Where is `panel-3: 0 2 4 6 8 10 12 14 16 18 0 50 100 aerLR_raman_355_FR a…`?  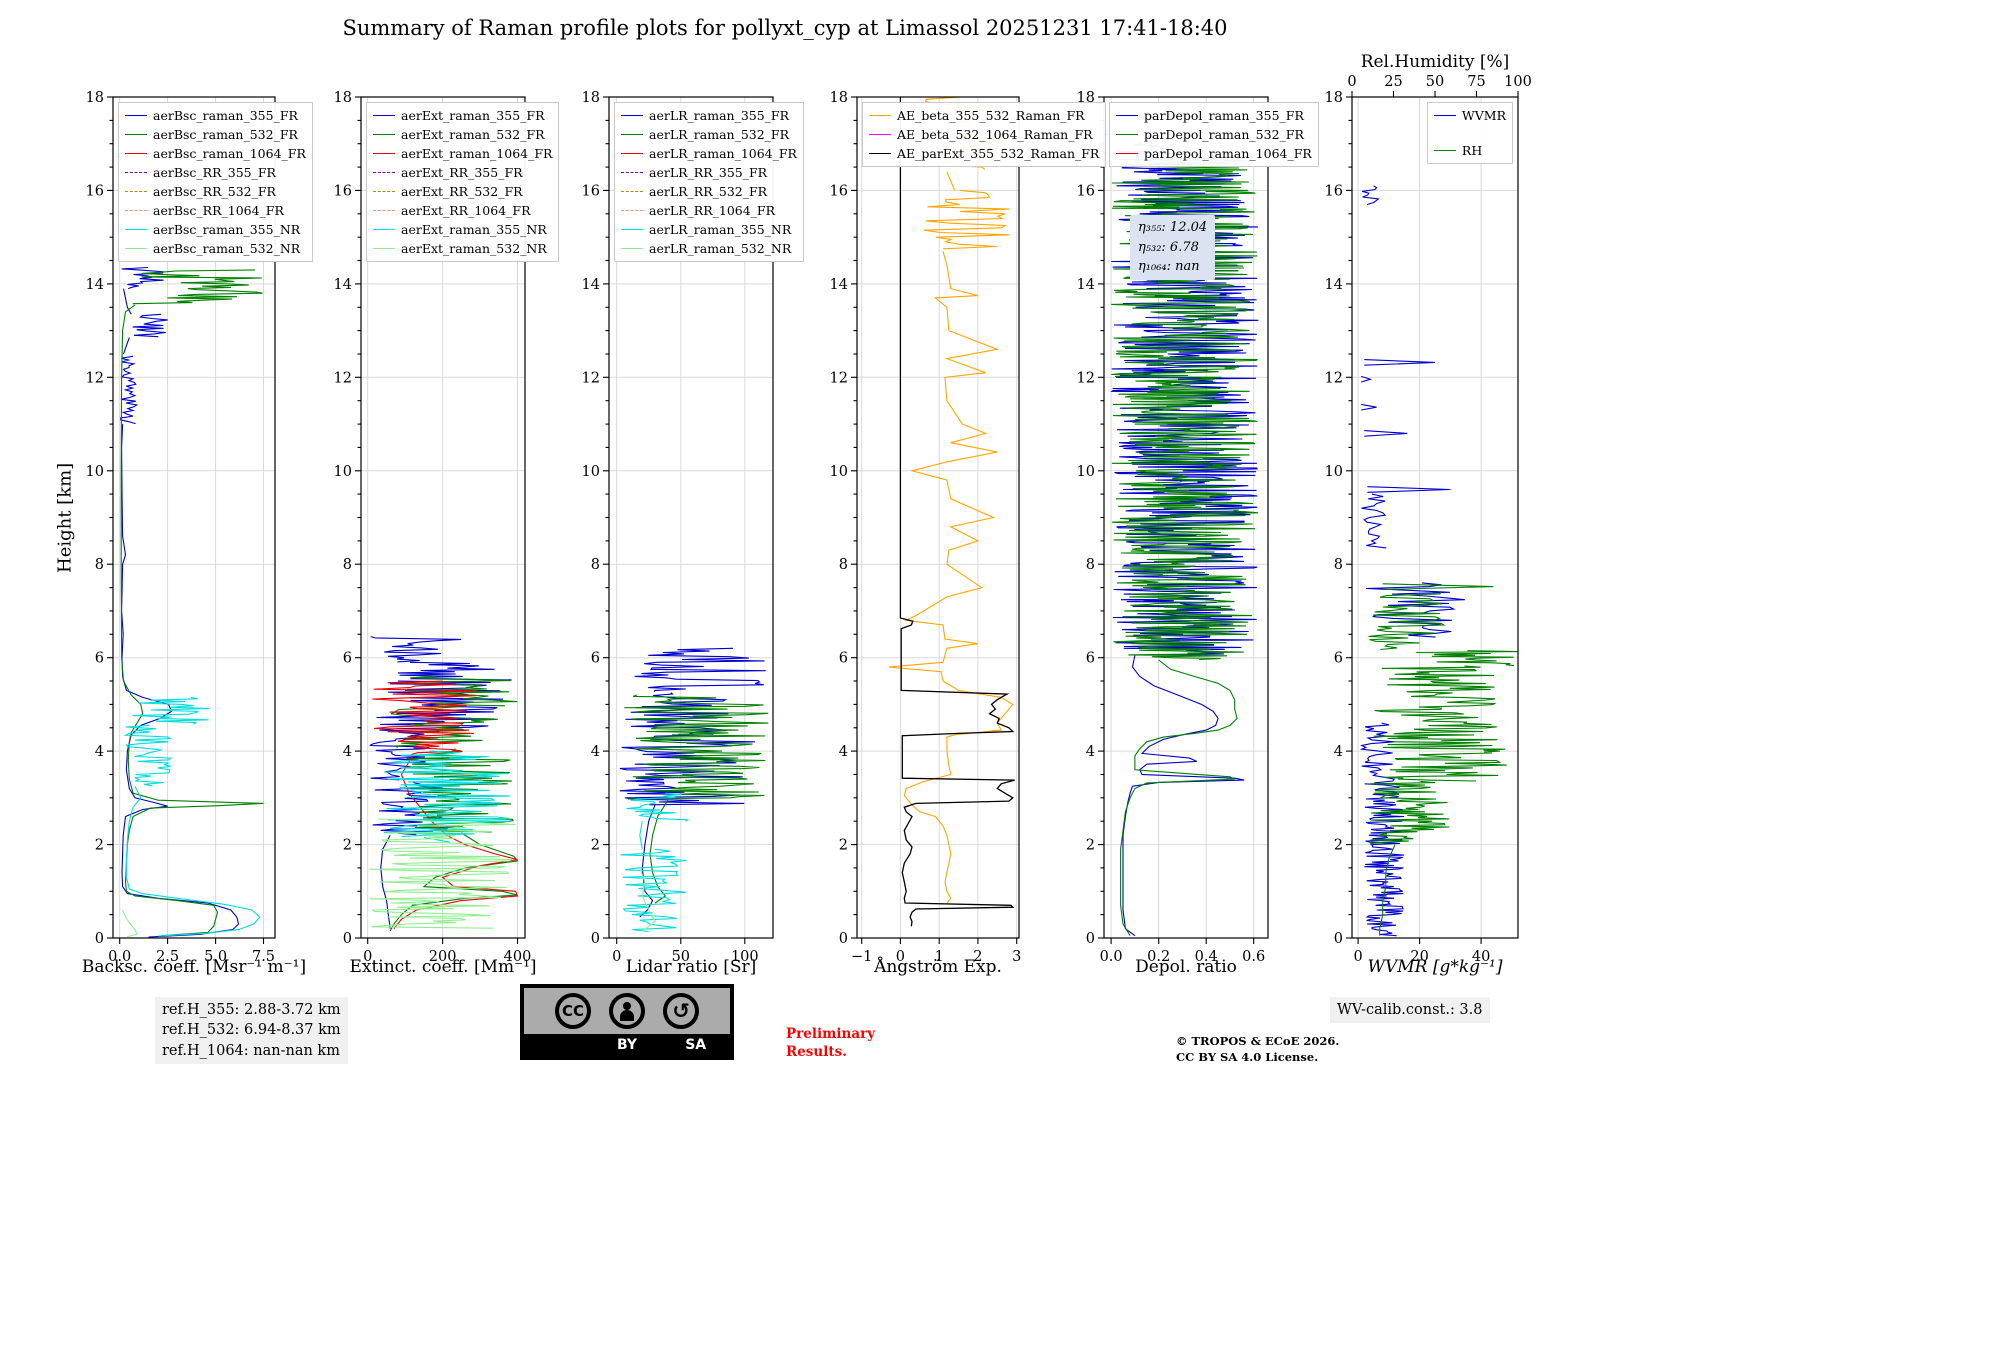
panel-3: 0 2 4 6 8 10 12 14 16 18 0 50 100 aerLR_raman_355_FR a… is located at coordinates (693, 527).